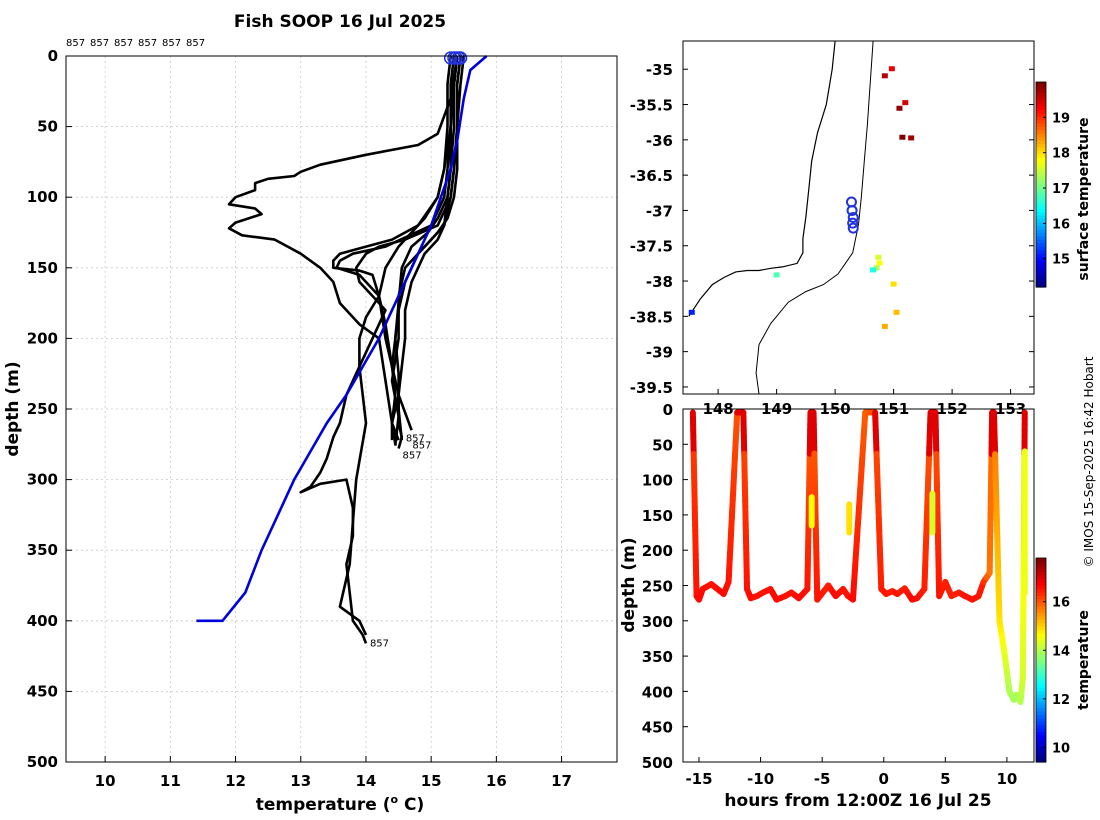  I want to click on map-y-tick-label: -35.5, so click(651, 106).